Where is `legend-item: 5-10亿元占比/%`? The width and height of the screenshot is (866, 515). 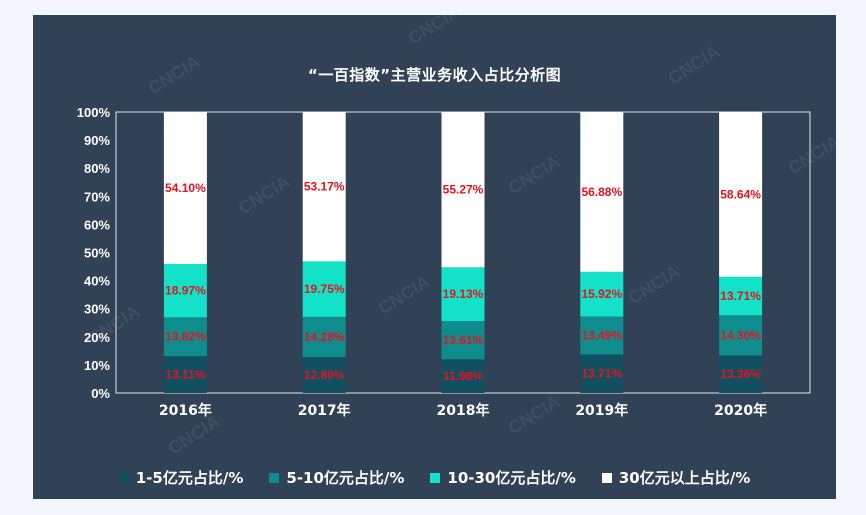
legend-item: 5-10亿元占比/% is located at coordinates (336, 477).